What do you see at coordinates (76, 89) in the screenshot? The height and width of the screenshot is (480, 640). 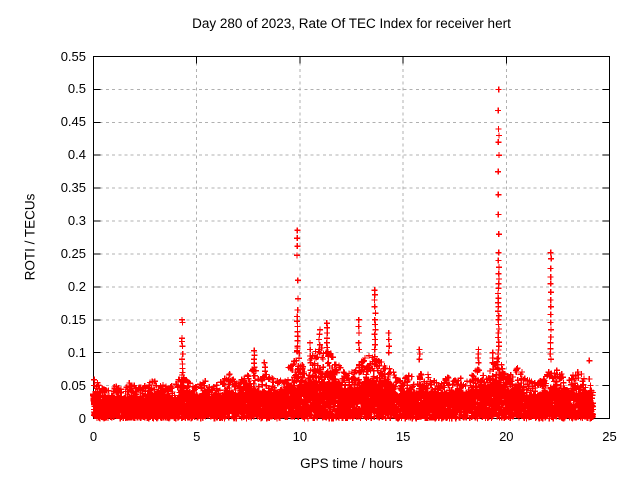 I see `y-tick-label: 0.5` at bounding box center [76, 89].